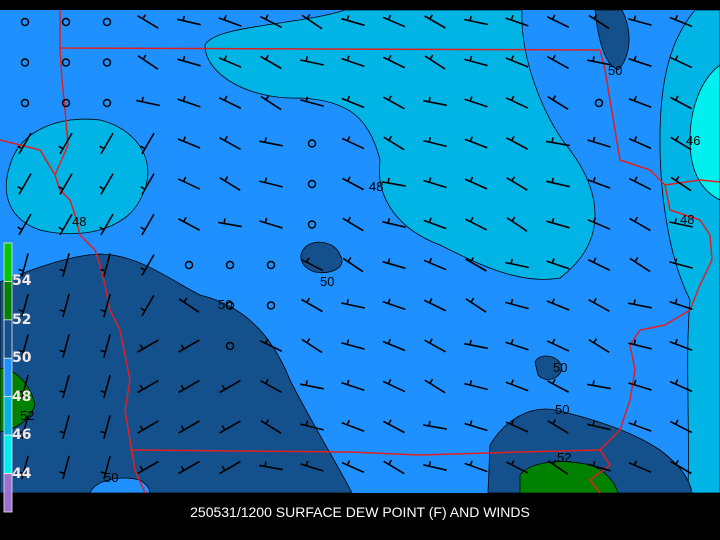 Image resolution: width=720 pixels, height=540 pixels. I want to click on region-46-west, so click(77, 176).